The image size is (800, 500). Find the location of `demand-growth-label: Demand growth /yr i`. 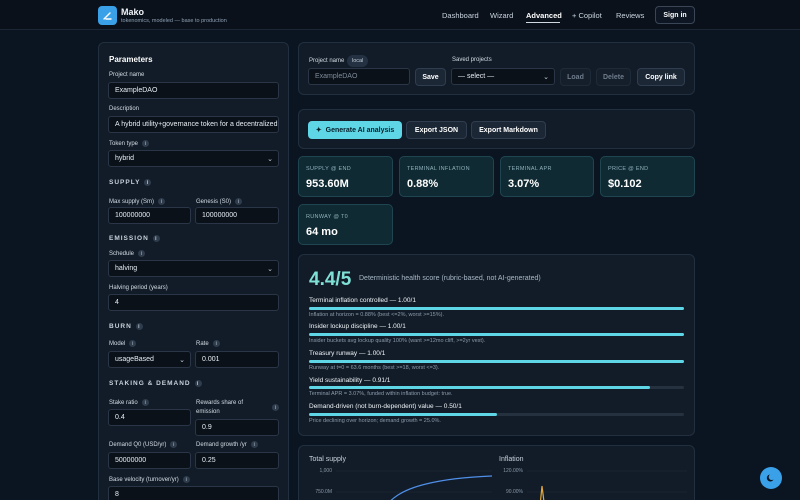

demand-growth-label: Demand growth /yr i is located at coordinates (227, 444).